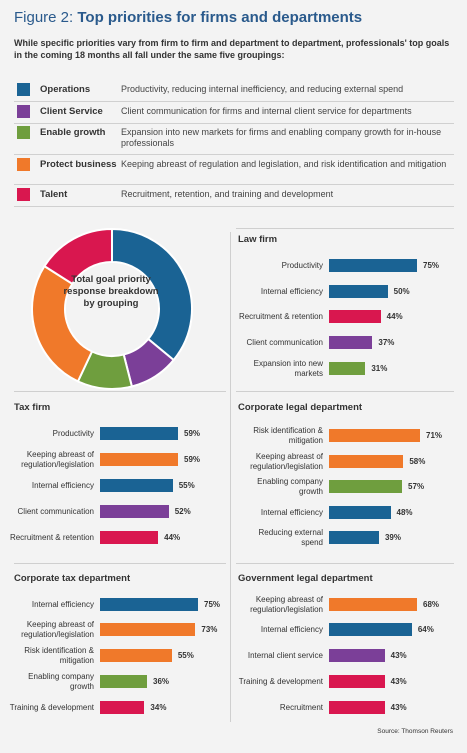 The height and width of the screenshot is (753, 467). I want to click on chart-title: Tax firm, so click(32, 407).